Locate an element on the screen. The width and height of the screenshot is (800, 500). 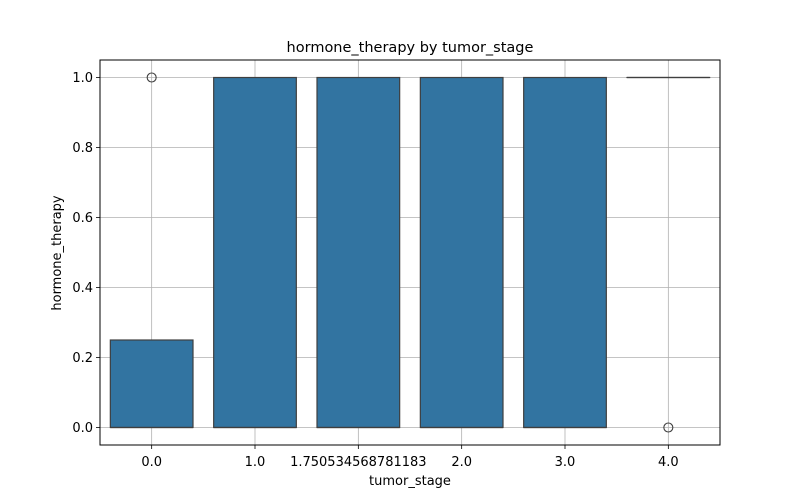
y-tick-label: 0.0 is located at coordinates (82, 428).